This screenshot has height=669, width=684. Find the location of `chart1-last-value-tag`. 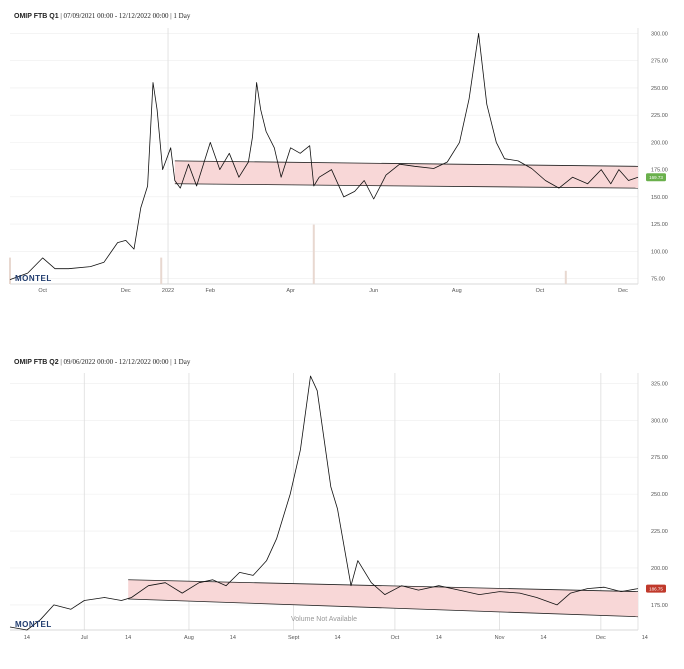

chart1-last-value-tag is located at coordinates (656, 177).